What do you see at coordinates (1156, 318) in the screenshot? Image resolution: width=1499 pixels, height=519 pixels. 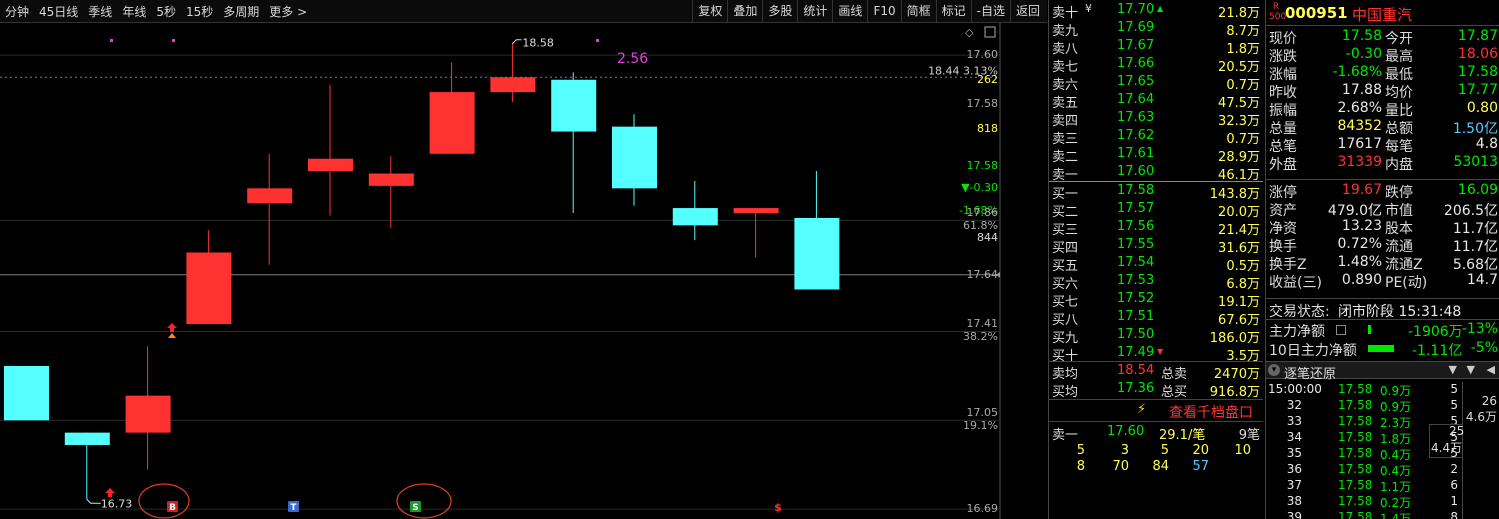 I see `buy-row: 买八 17.51 67.6万` at bounding box center [1156, 318].